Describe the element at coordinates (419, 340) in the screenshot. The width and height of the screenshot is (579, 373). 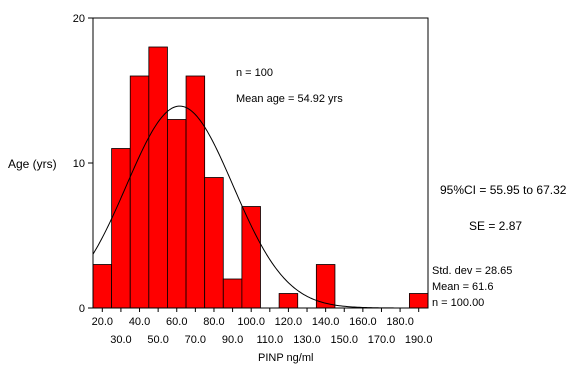
I see `x-tick-label: 190.0` at that location.